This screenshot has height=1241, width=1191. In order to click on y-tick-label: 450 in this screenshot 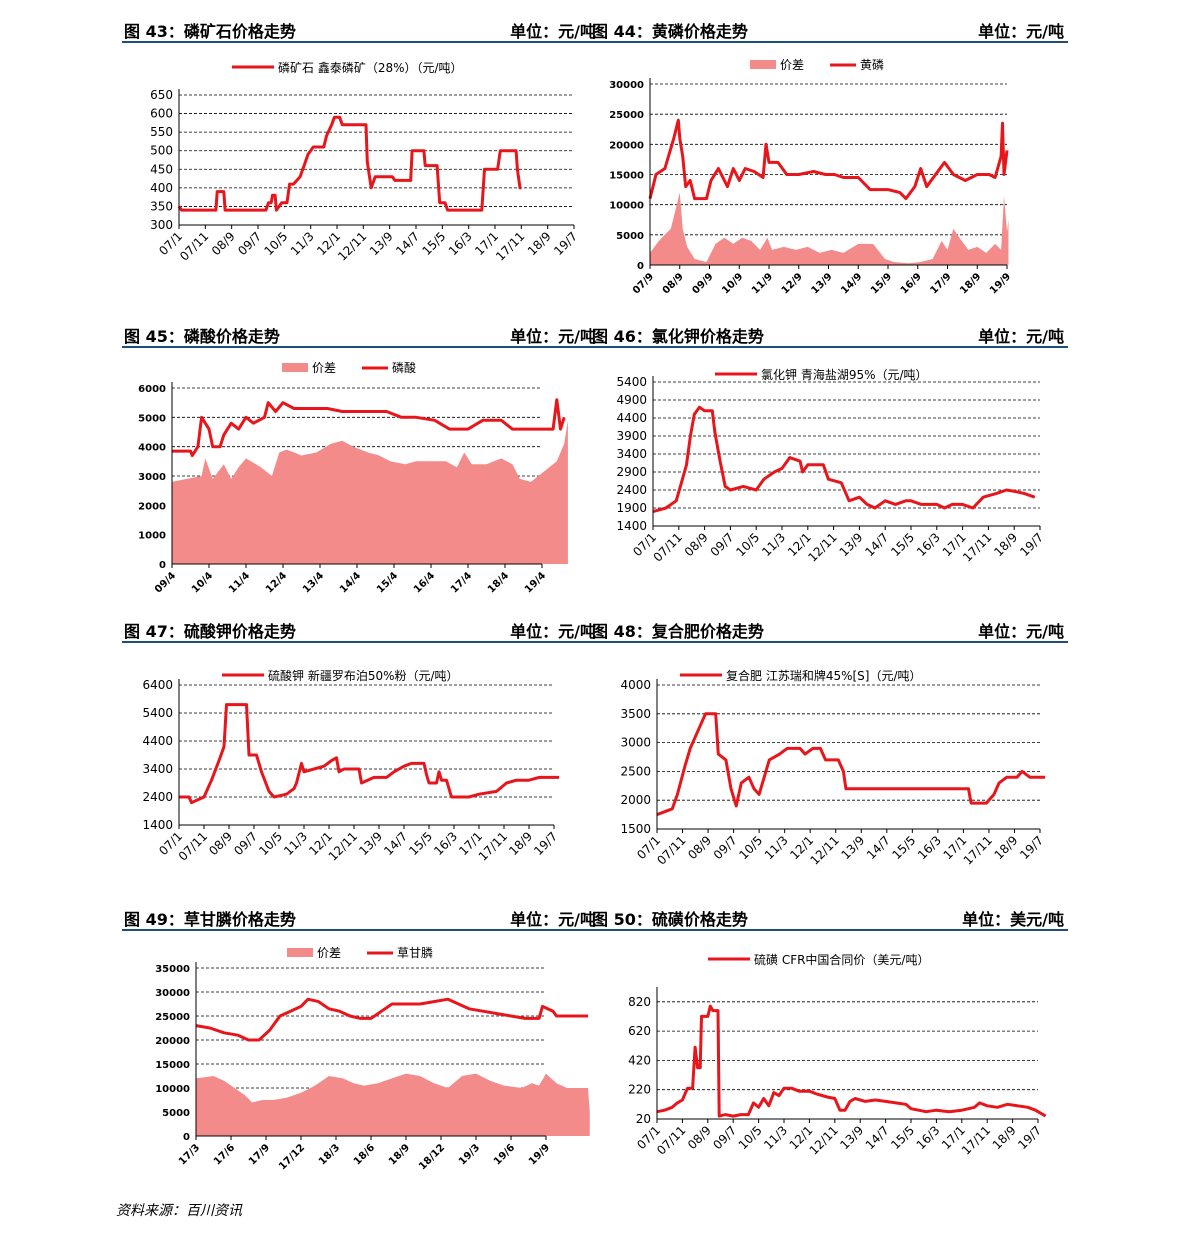, I will do `click(161, 169)`.